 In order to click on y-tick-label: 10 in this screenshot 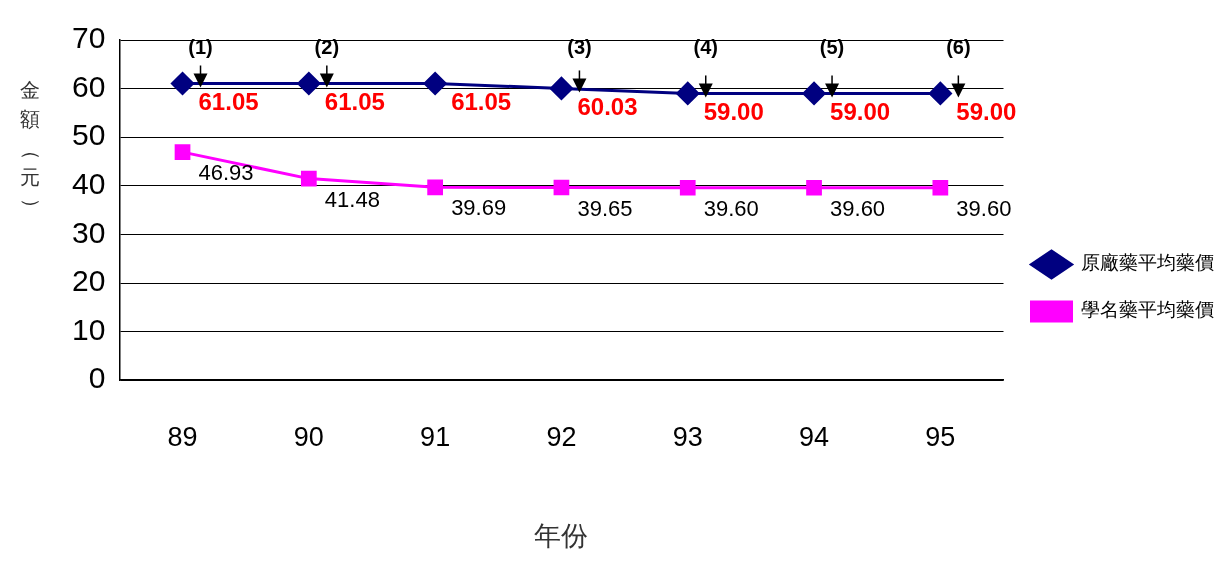, I will do `click(88, 329)`.